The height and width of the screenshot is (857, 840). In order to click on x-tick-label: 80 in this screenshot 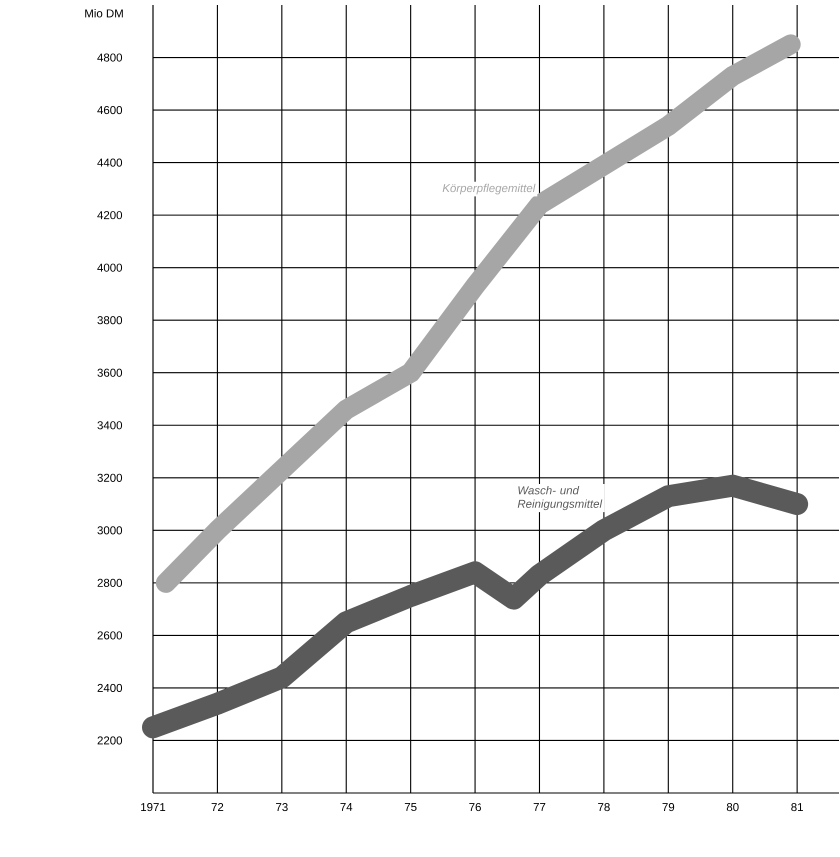, I will do `click(733, 807)`.